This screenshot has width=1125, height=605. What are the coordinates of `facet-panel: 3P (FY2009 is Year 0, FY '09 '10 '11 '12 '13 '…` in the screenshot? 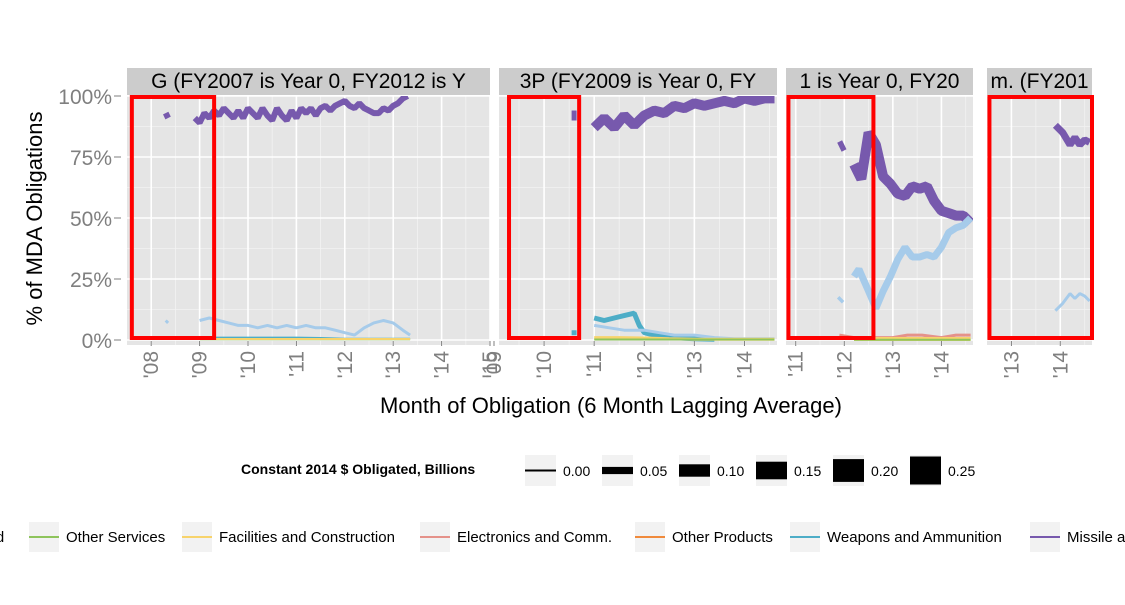 It's located at (630, 223).